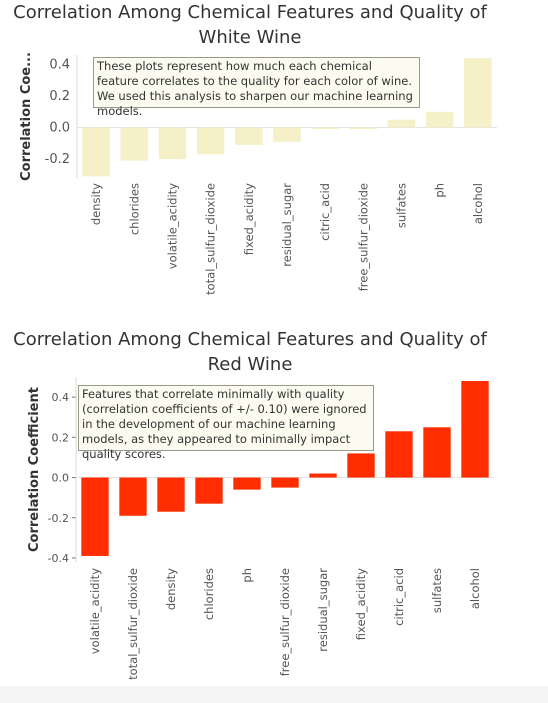 Image resolution: width=548 pixels, height=703 pixels. What do you see at coordinates (287, 134) in the screenshot?
I see `white-bar-residual-sugar` at bounding box center [287, 134].